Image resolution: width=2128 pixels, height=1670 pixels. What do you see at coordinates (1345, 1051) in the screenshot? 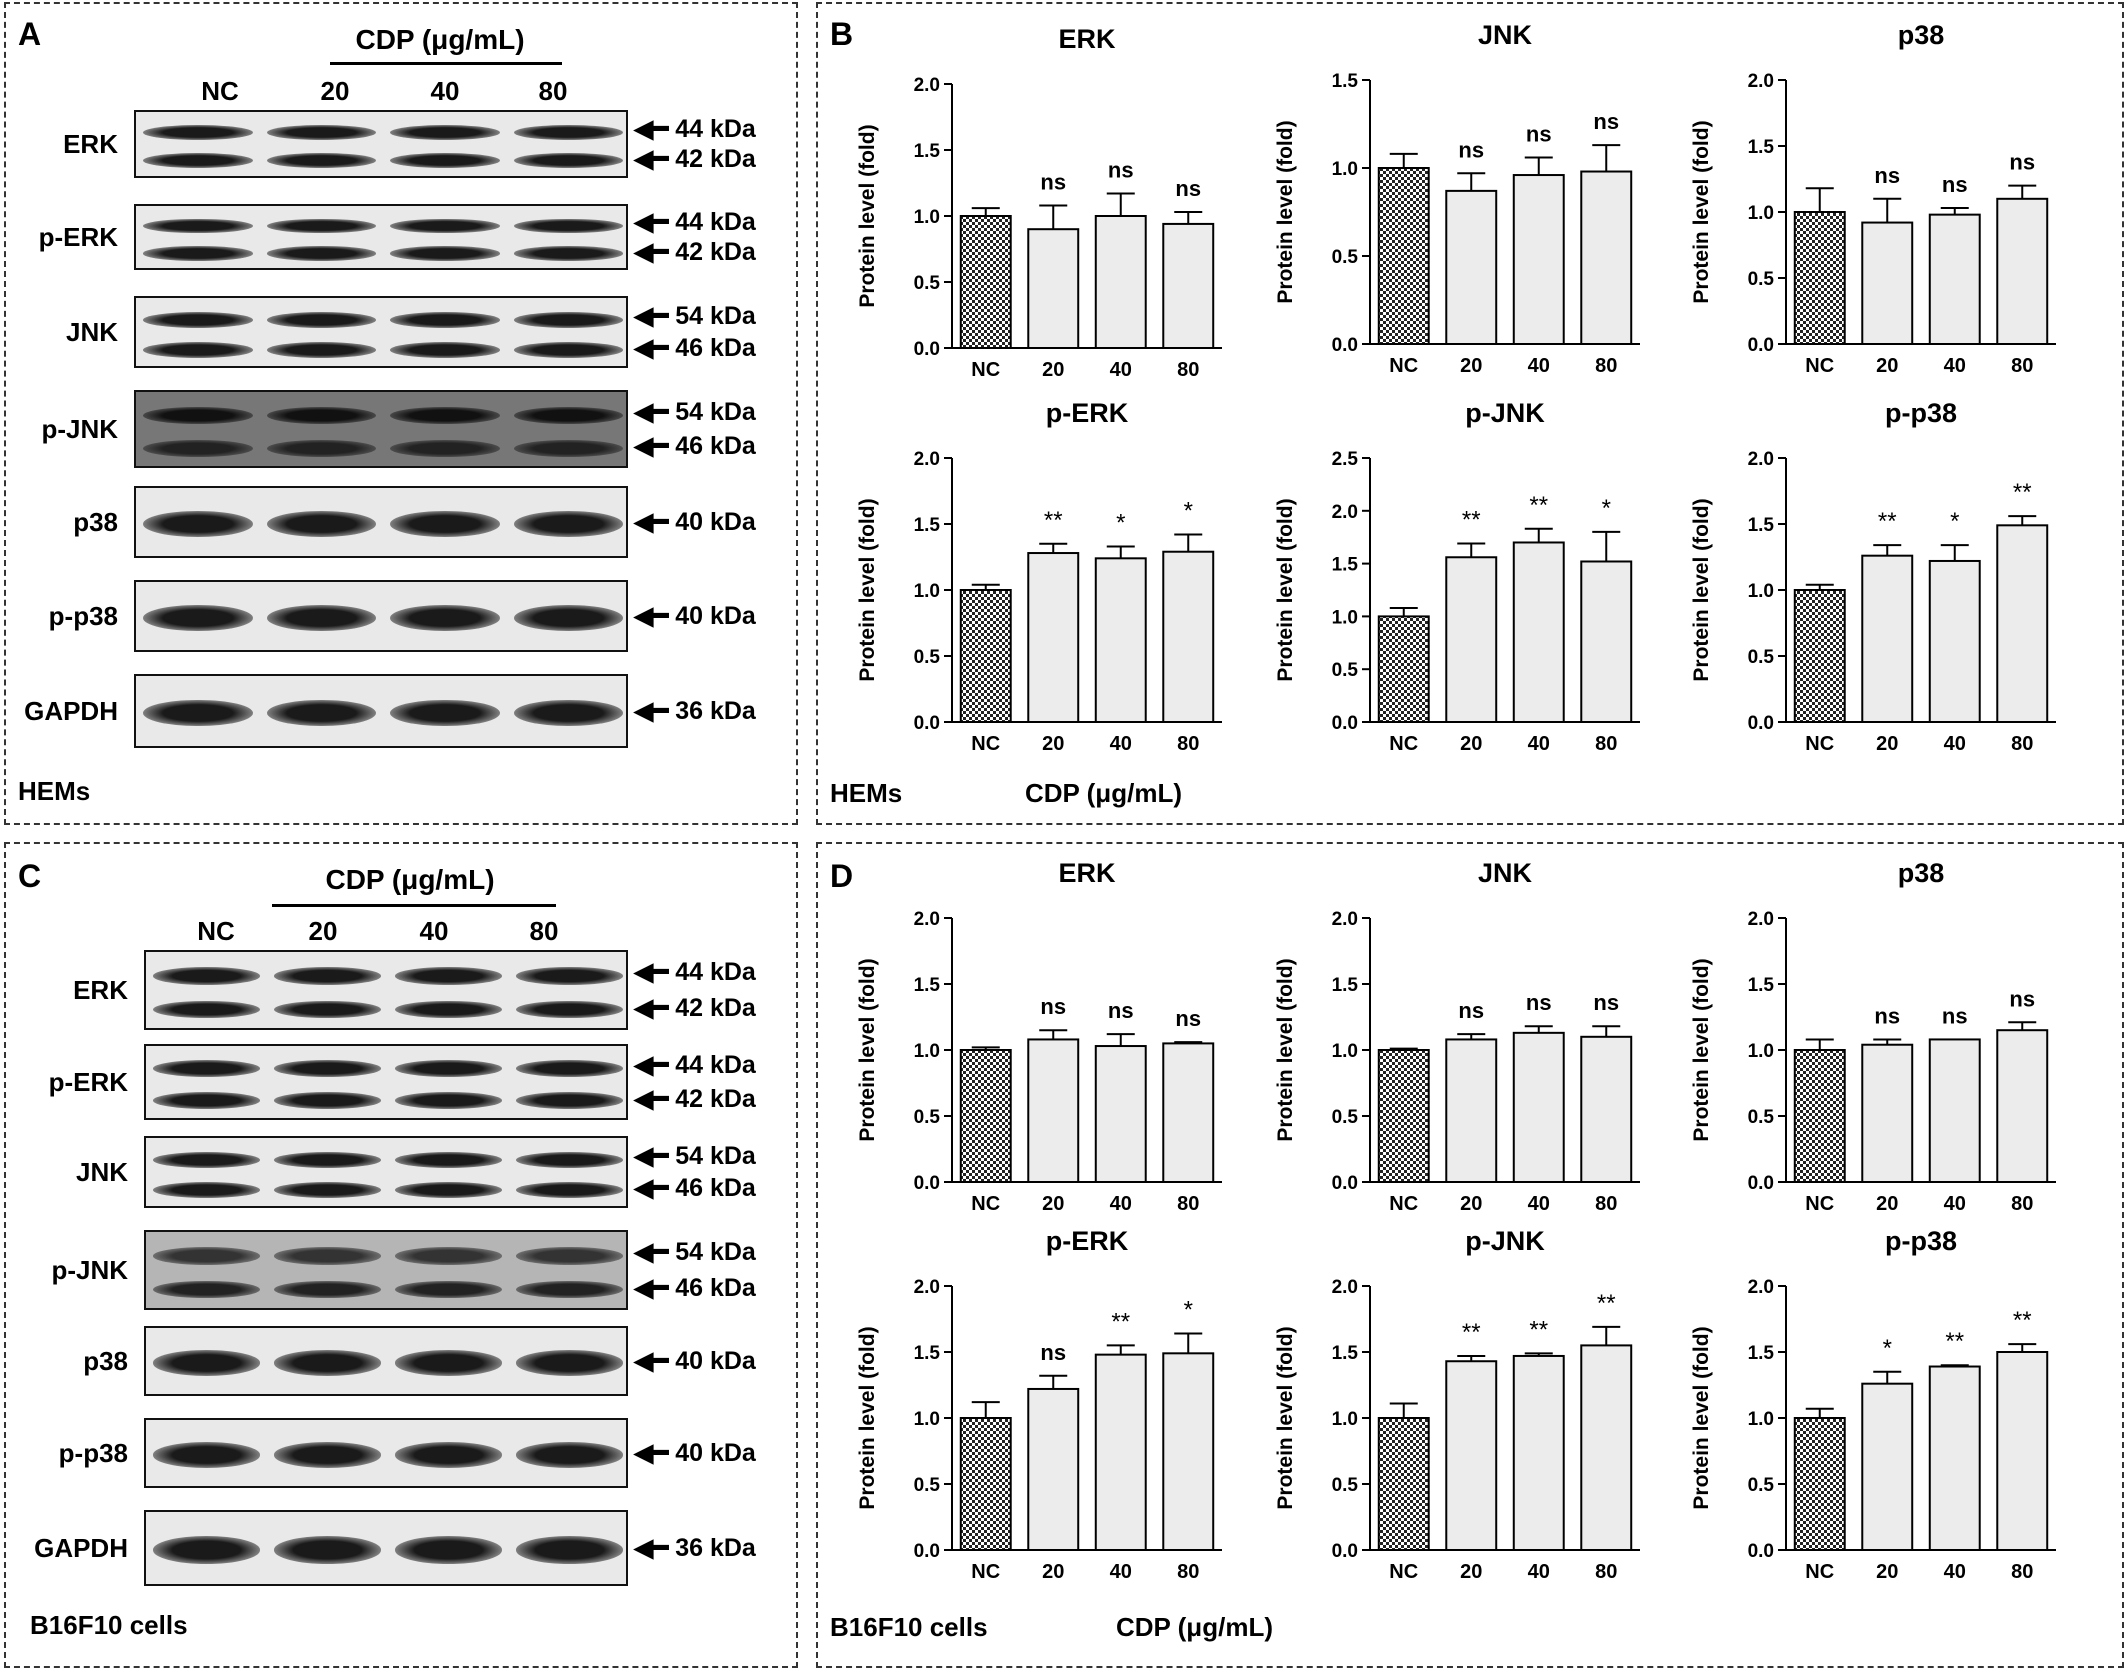
I see `y-tick-label: 1.0` at bounding box center [1345, 1051].